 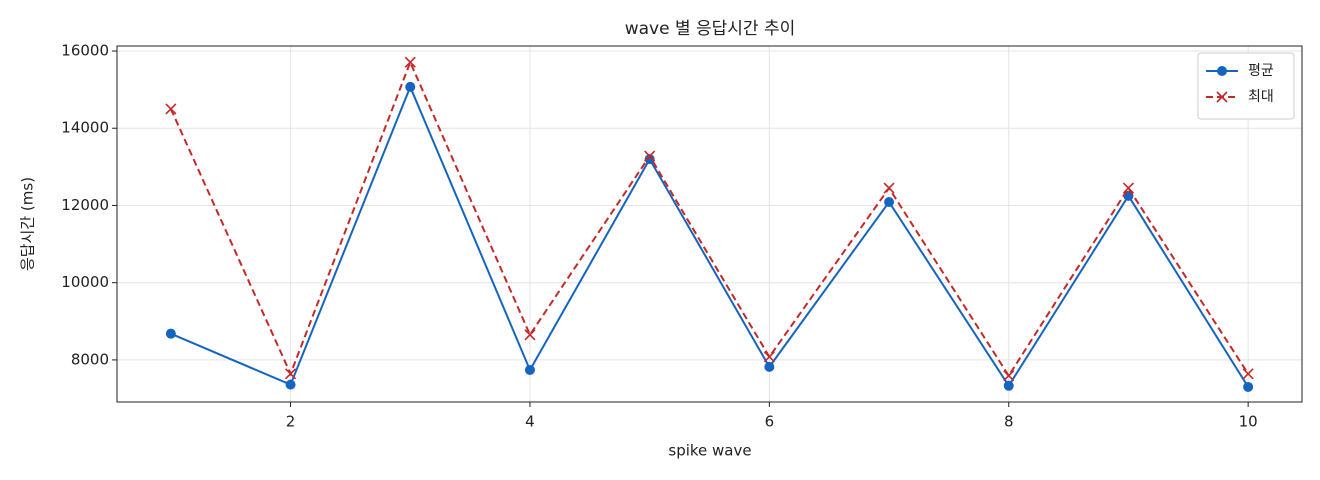 I want to click on y-axis-label: 응답시간 (ms), so click(x=28, y=224).